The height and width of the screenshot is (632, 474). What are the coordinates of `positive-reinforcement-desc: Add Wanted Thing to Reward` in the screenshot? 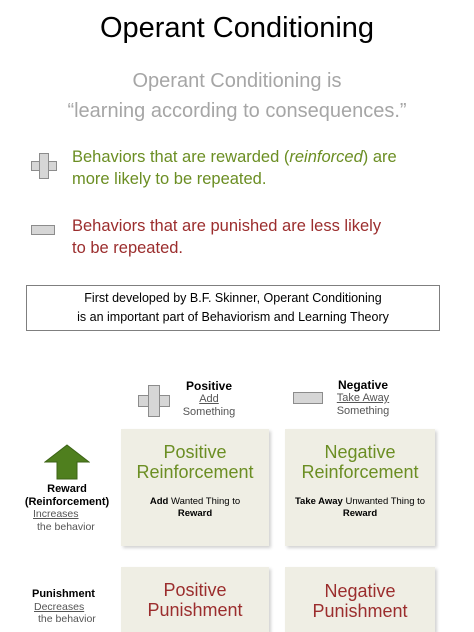 It's located at (195, 508).